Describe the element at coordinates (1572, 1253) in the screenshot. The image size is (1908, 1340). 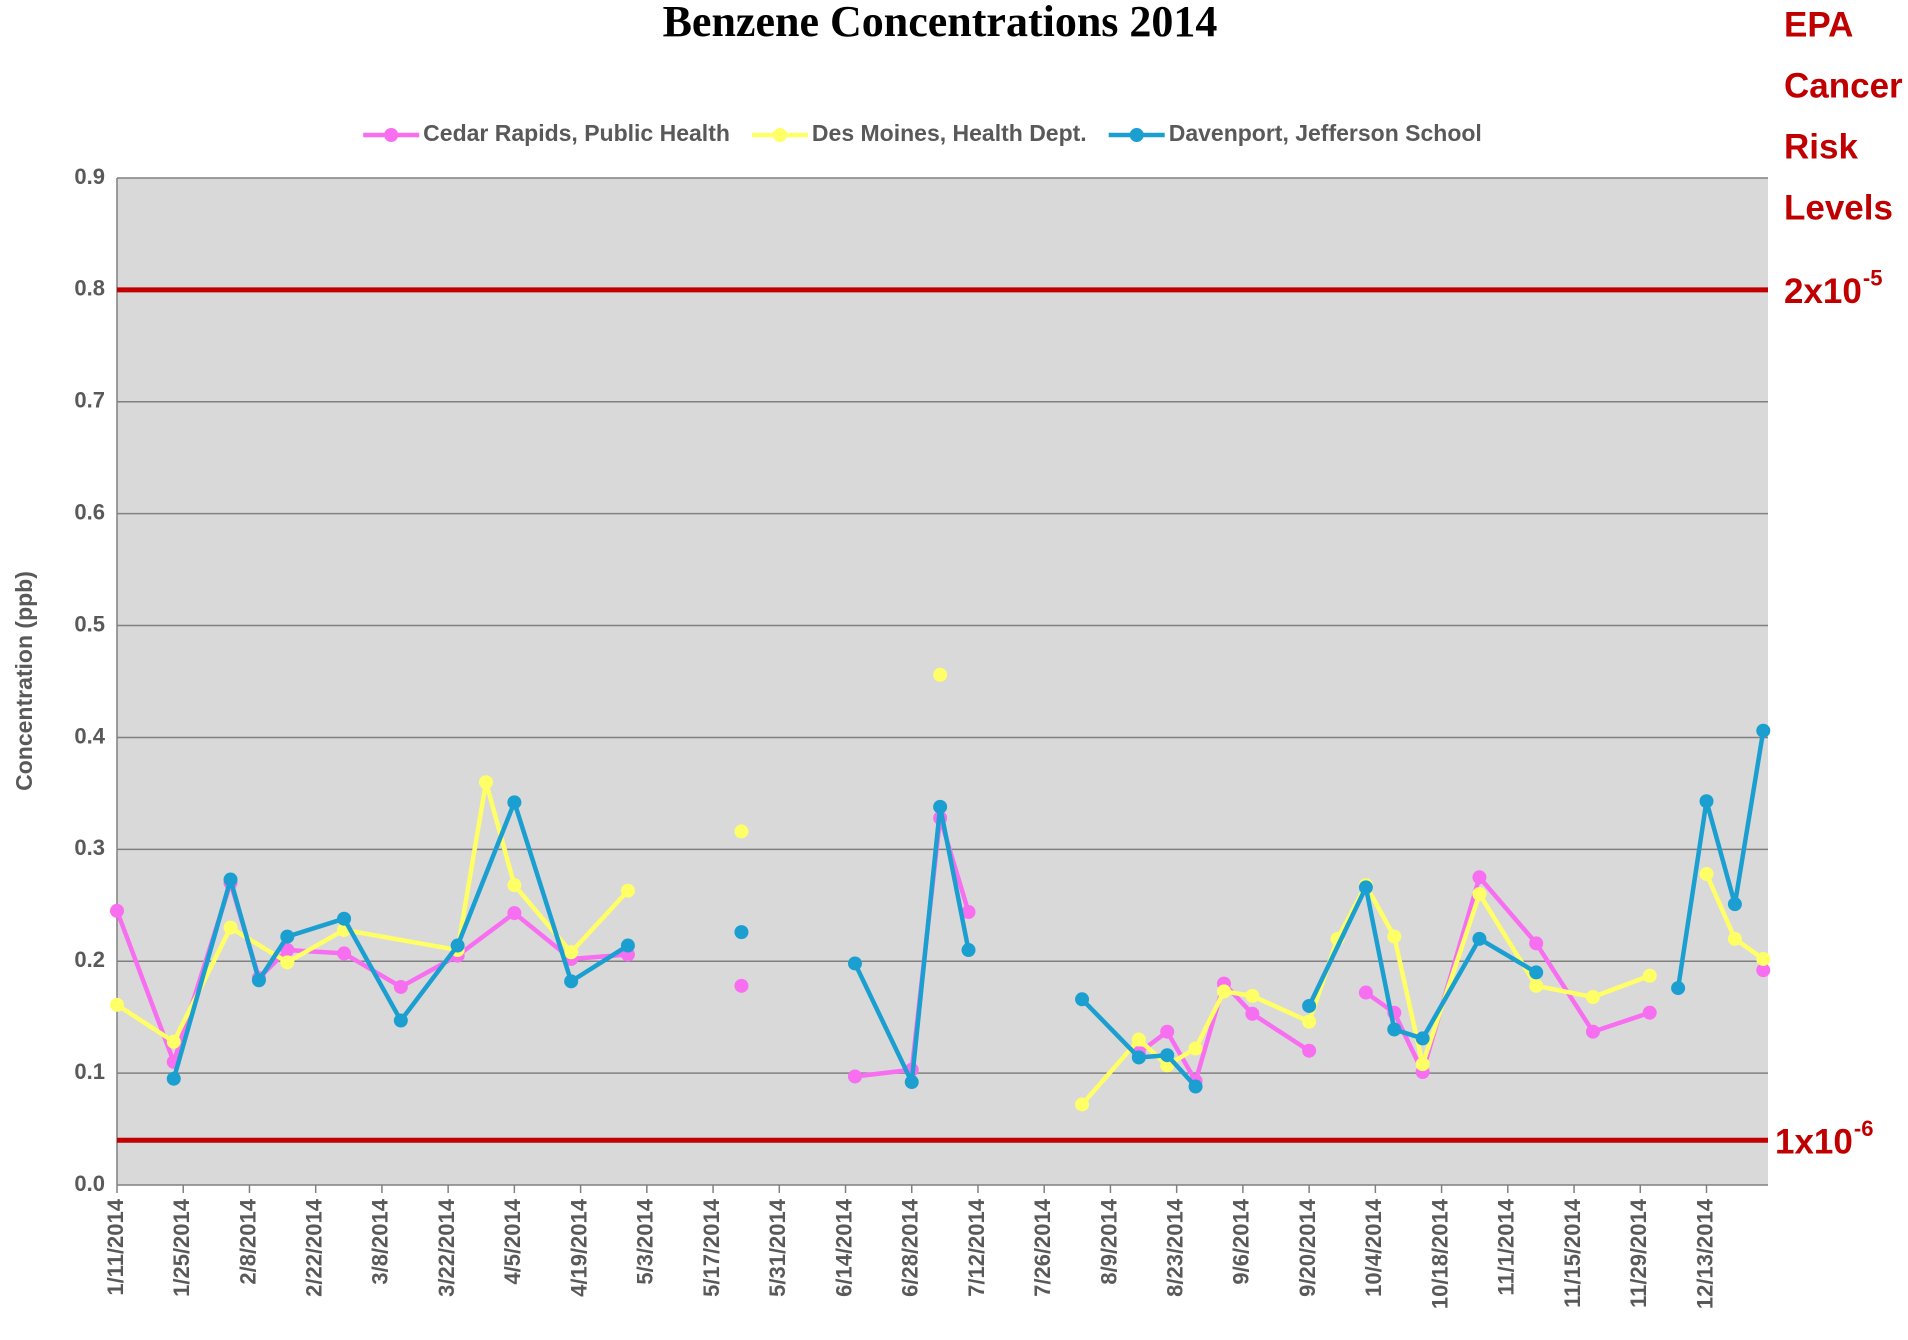
I see `x-tick-label: 11/15/2014` at that location.